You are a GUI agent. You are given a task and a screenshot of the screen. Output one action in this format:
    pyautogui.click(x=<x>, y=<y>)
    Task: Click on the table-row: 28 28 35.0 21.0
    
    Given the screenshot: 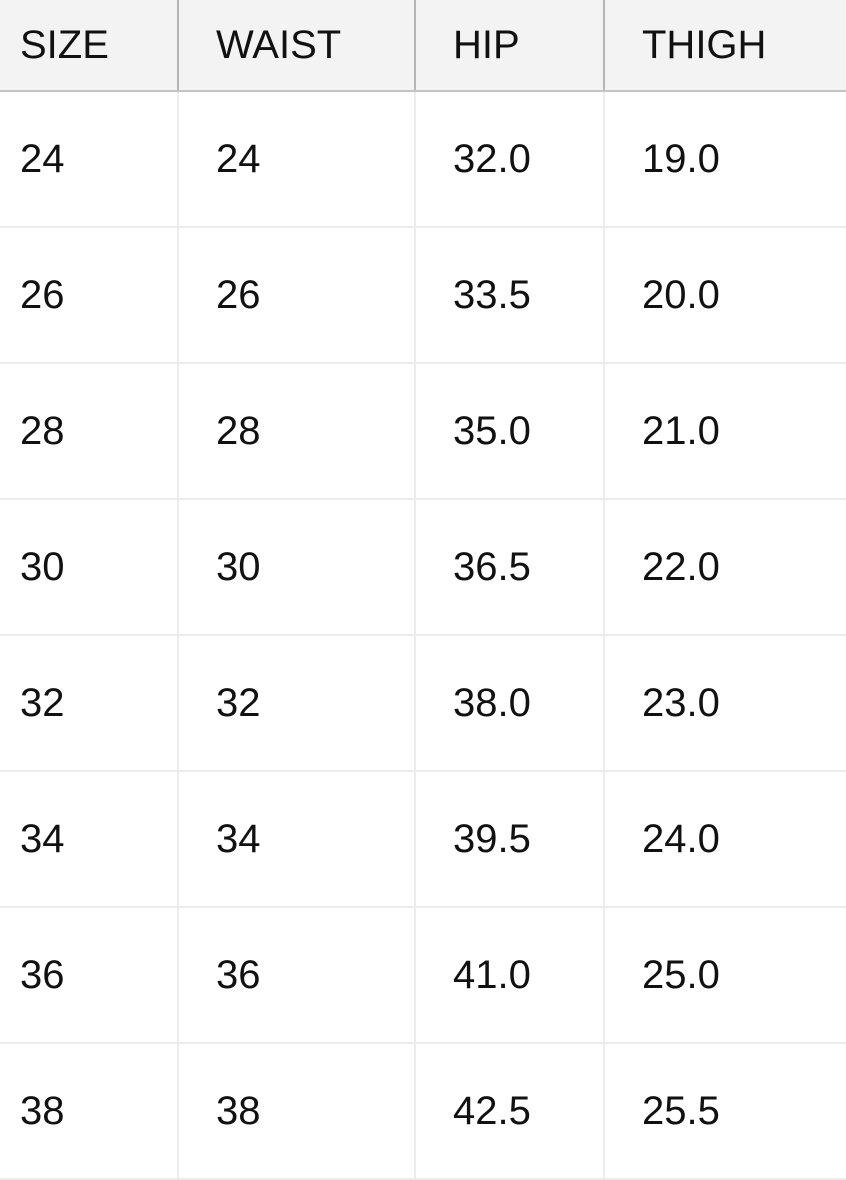 What is the action you would take?
    pyautogui.click(x=423, y=431)
    